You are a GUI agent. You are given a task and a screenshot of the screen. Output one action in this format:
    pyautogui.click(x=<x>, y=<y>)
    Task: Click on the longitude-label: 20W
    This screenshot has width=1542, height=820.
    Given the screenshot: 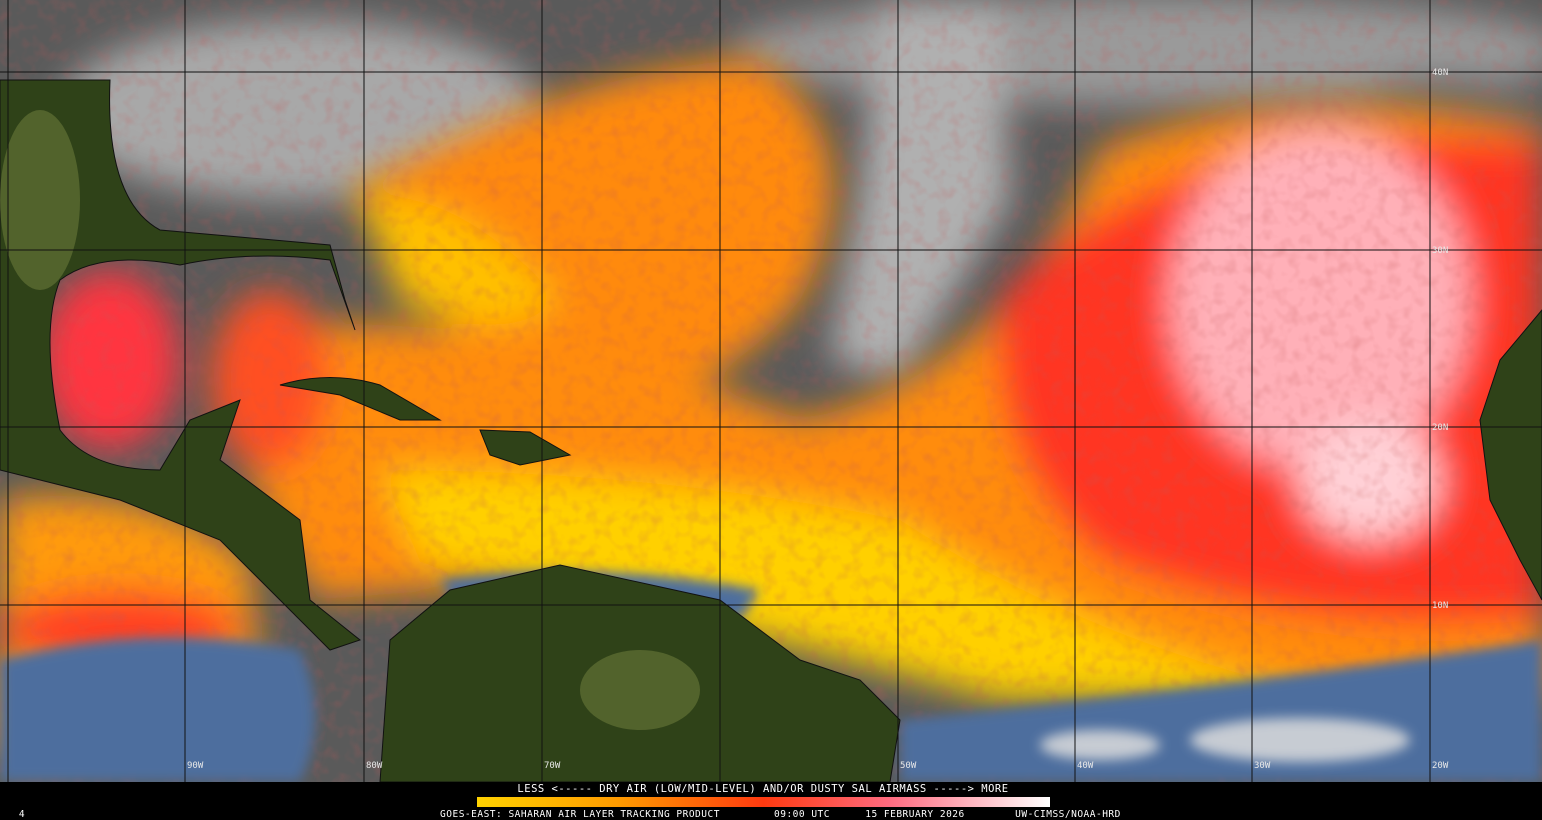 What is the action you would take?
    pyautogui.click(x=1440, y=766)
    